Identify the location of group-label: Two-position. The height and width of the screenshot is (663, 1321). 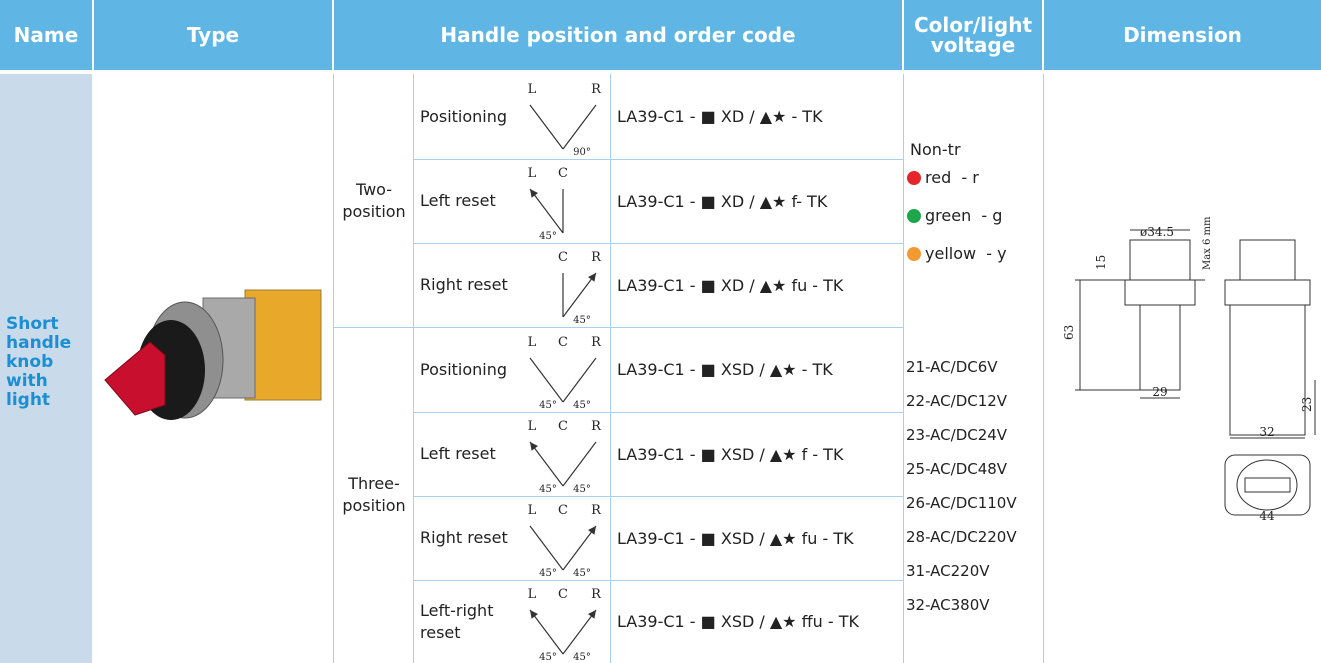
(374, 200).